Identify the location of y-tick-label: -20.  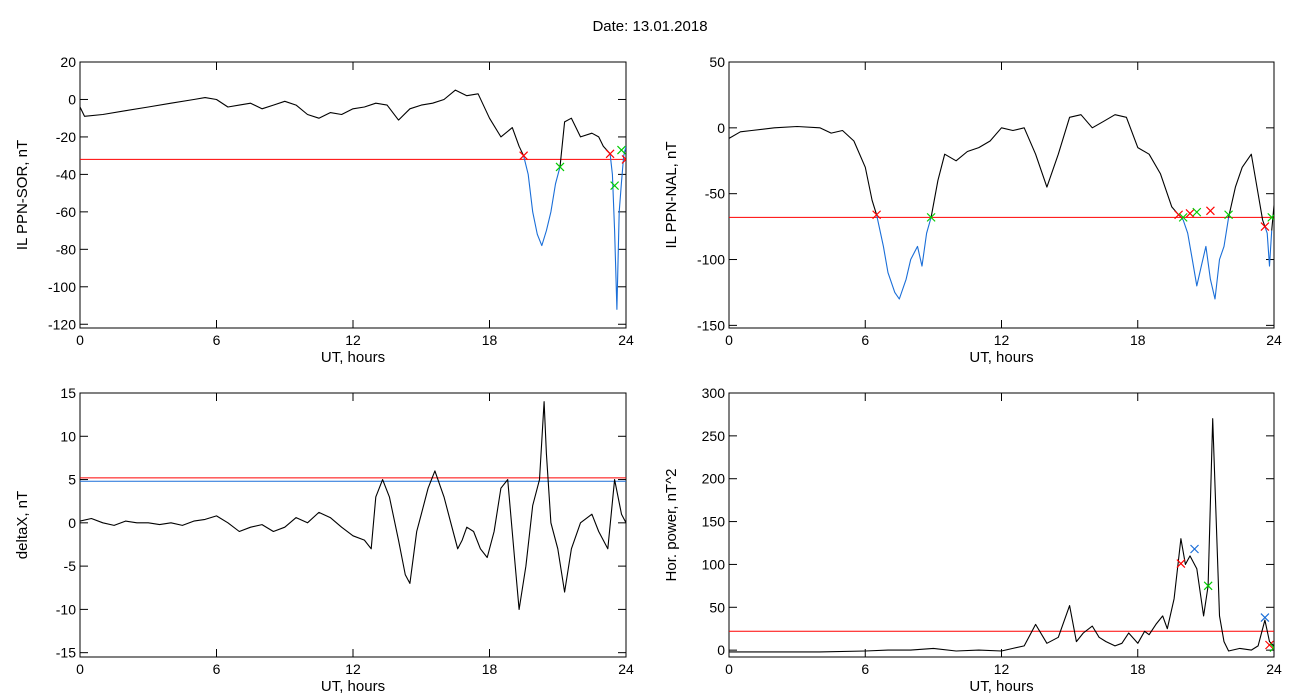
(66, 137).